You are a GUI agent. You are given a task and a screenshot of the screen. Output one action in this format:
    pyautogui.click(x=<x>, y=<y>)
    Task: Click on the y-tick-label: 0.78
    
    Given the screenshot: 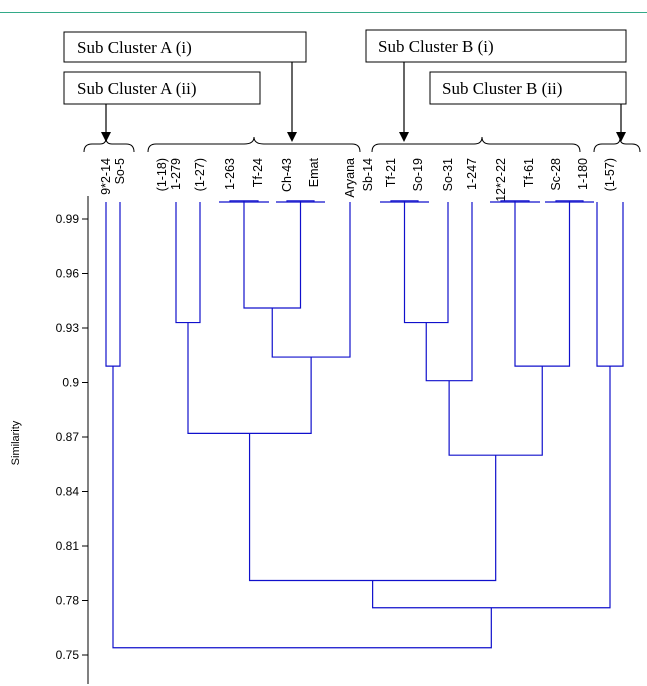 What is the action you would take?
    pyautogui.click(x=68, y=601)
    